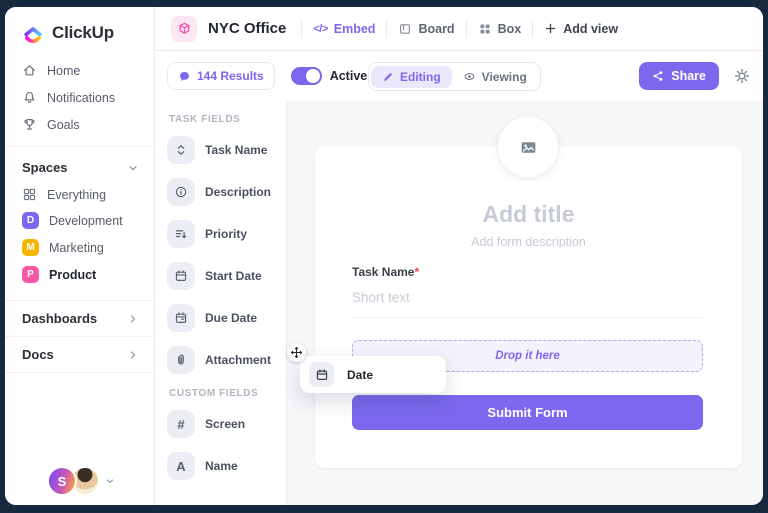  I want to click on tab-label: Embed, so click(354, 28).